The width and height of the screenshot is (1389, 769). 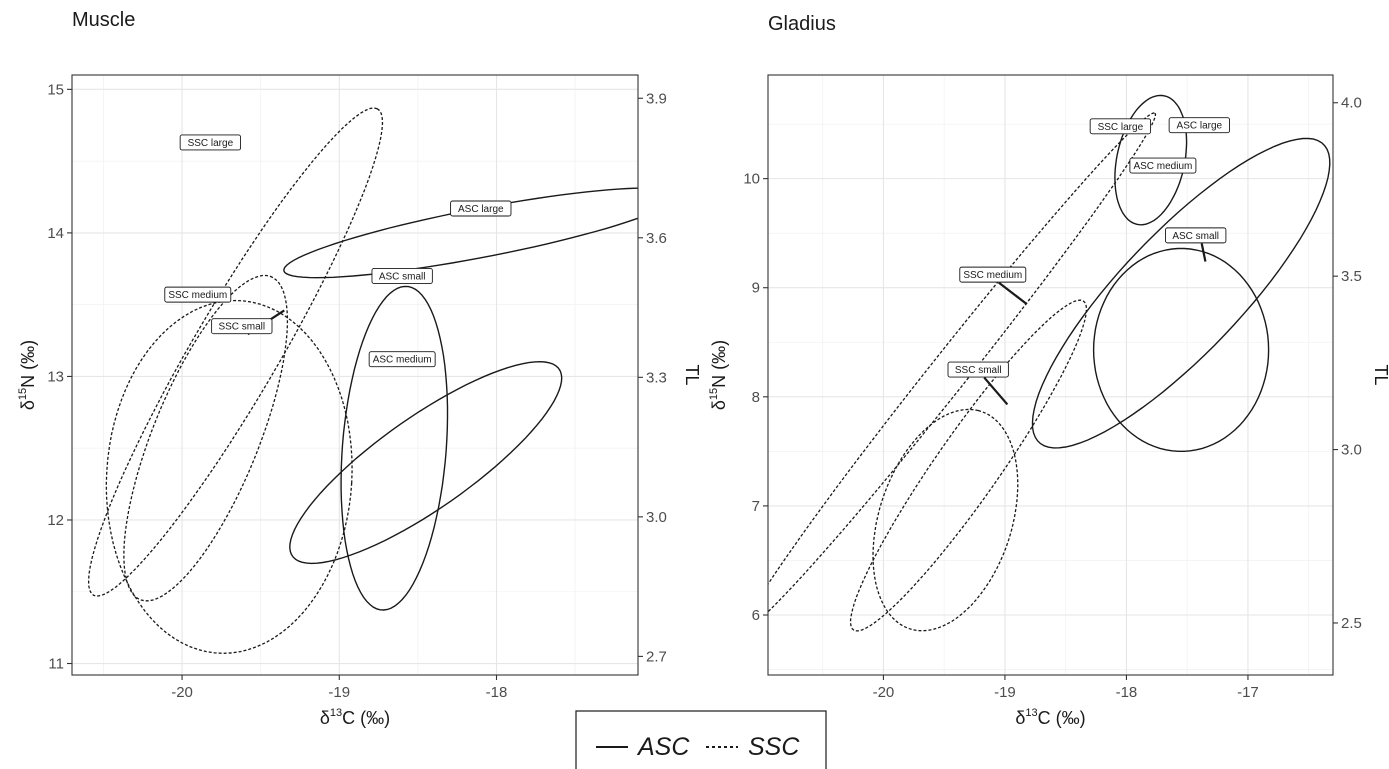 I want to click on muscle-label-ssc-small: SSC small, so click(x=241, y=327).